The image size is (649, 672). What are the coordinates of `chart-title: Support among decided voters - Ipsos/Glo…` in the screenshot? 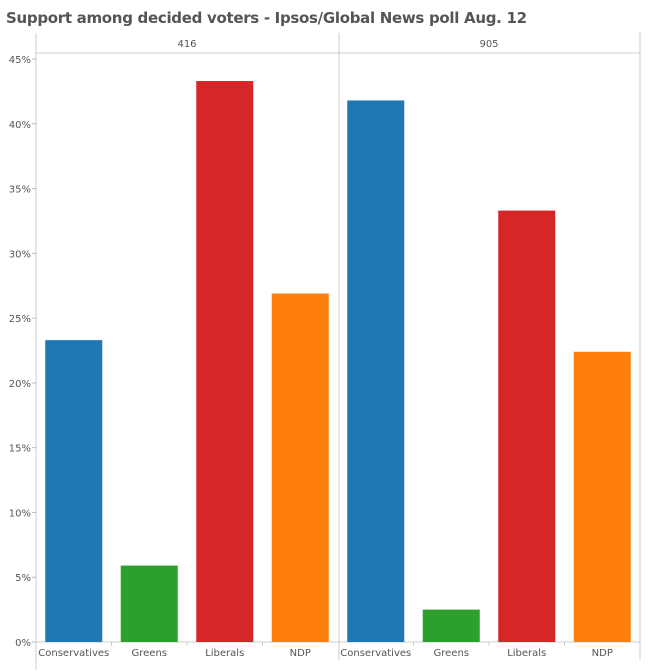 It's located at (266, 18).